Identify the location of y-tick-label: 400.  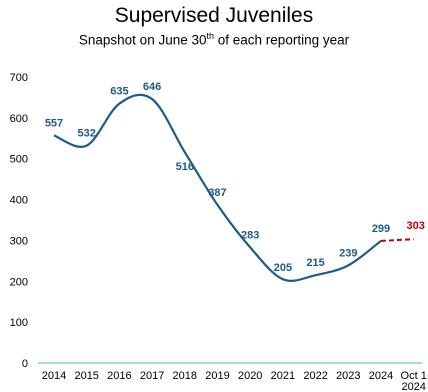
(19, 201).